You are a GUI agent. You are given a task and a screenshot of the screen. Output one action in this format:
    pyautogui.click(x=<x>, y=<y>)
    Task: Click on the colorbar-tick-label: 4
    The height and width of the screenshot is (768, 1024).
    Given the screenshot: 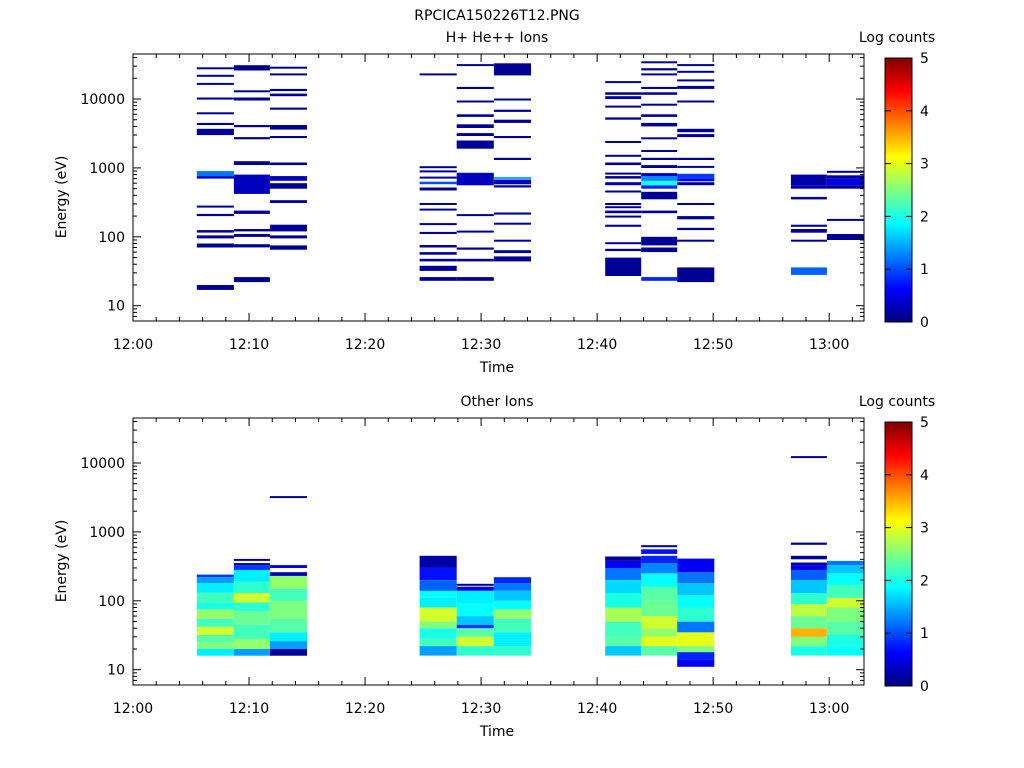 What is the action you would take?
    pyautogui.click(x=924, y=476)
    